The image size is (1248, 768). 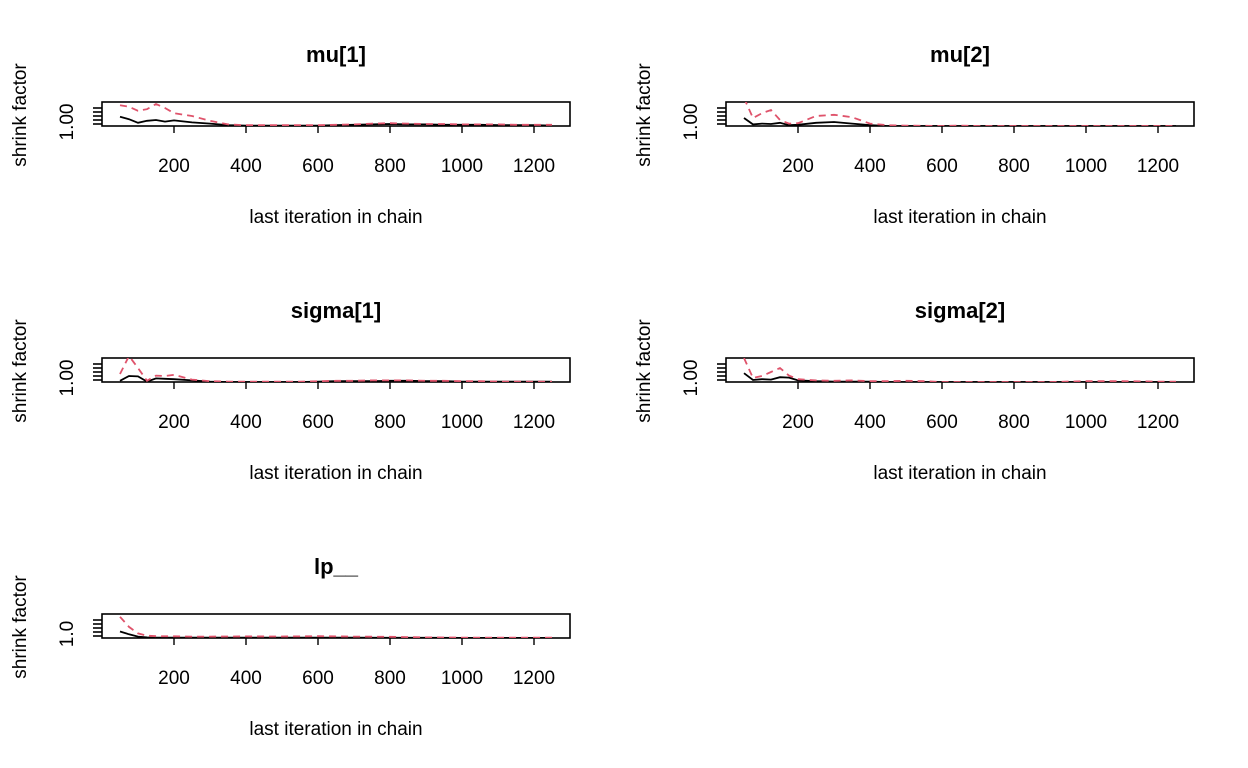 I want to click on panel-title: sigma[2], so click(x=960, y=310).